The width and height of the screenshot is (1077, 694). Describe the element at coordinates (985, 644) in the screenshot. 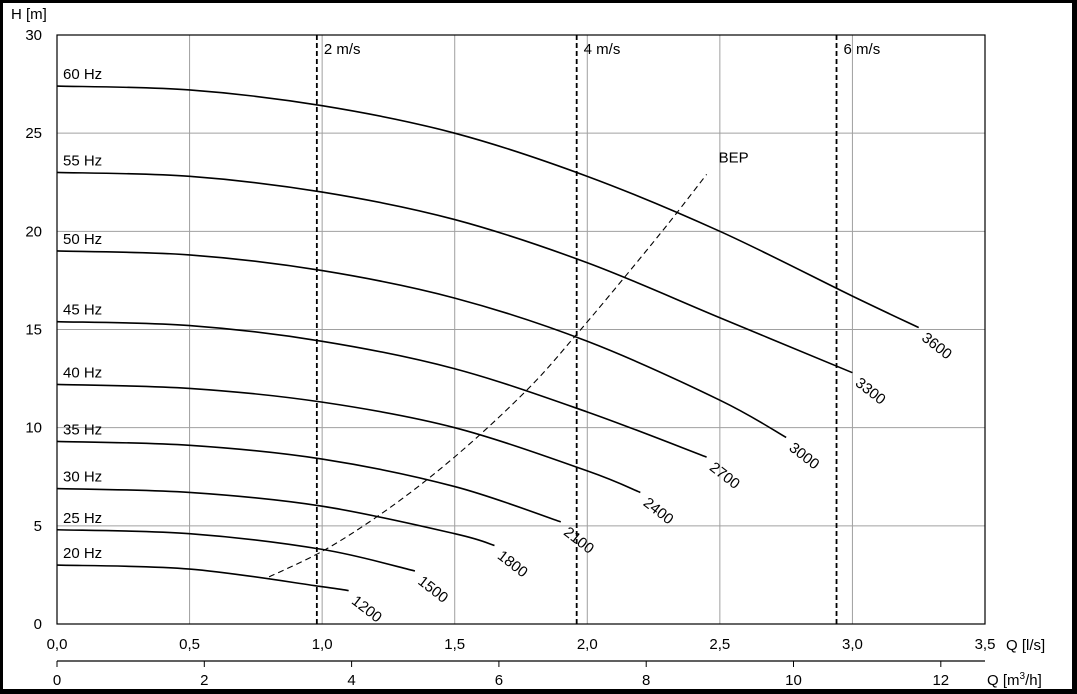

I see `x-tick-label: 3,5` at that location.